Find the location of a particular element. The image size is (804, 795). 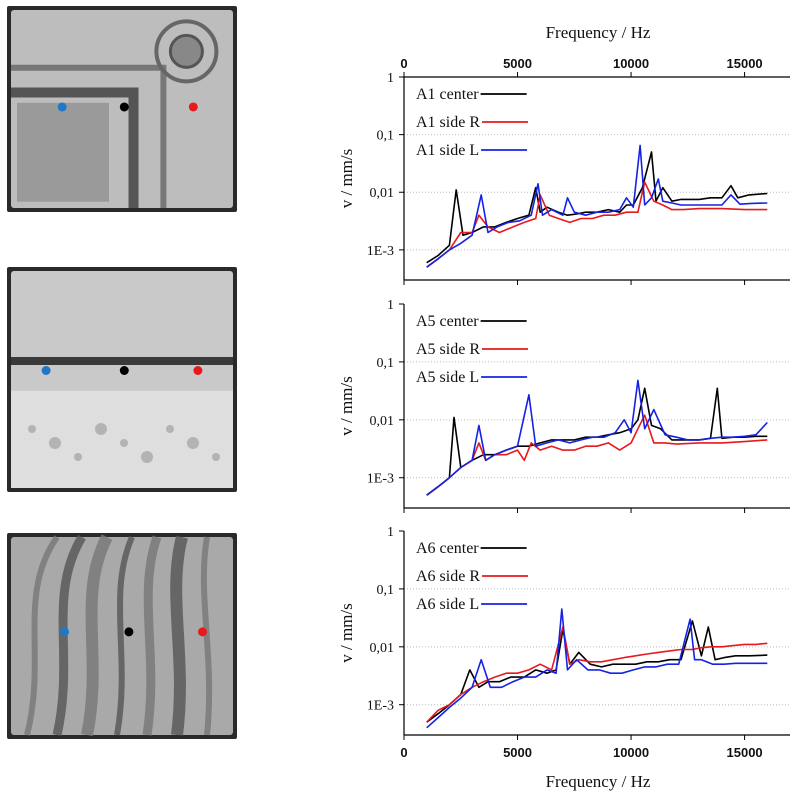

bottom-axis-label: Frequency / Hz is located at coordinates (598, 781).